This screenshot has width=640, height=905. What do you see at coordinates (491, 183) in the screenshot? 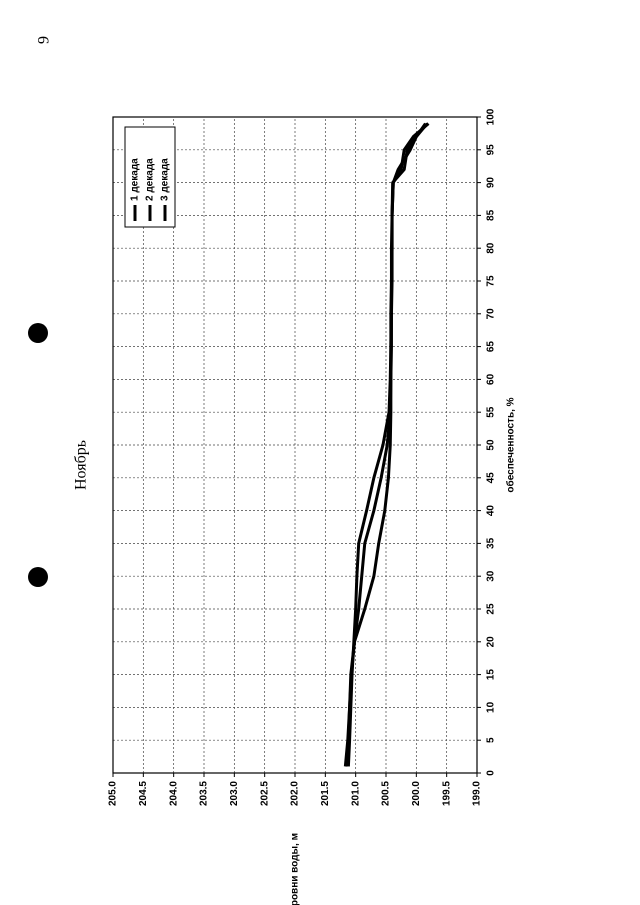
I see `x-tick-label: 90` at bounding box center [491, 183].